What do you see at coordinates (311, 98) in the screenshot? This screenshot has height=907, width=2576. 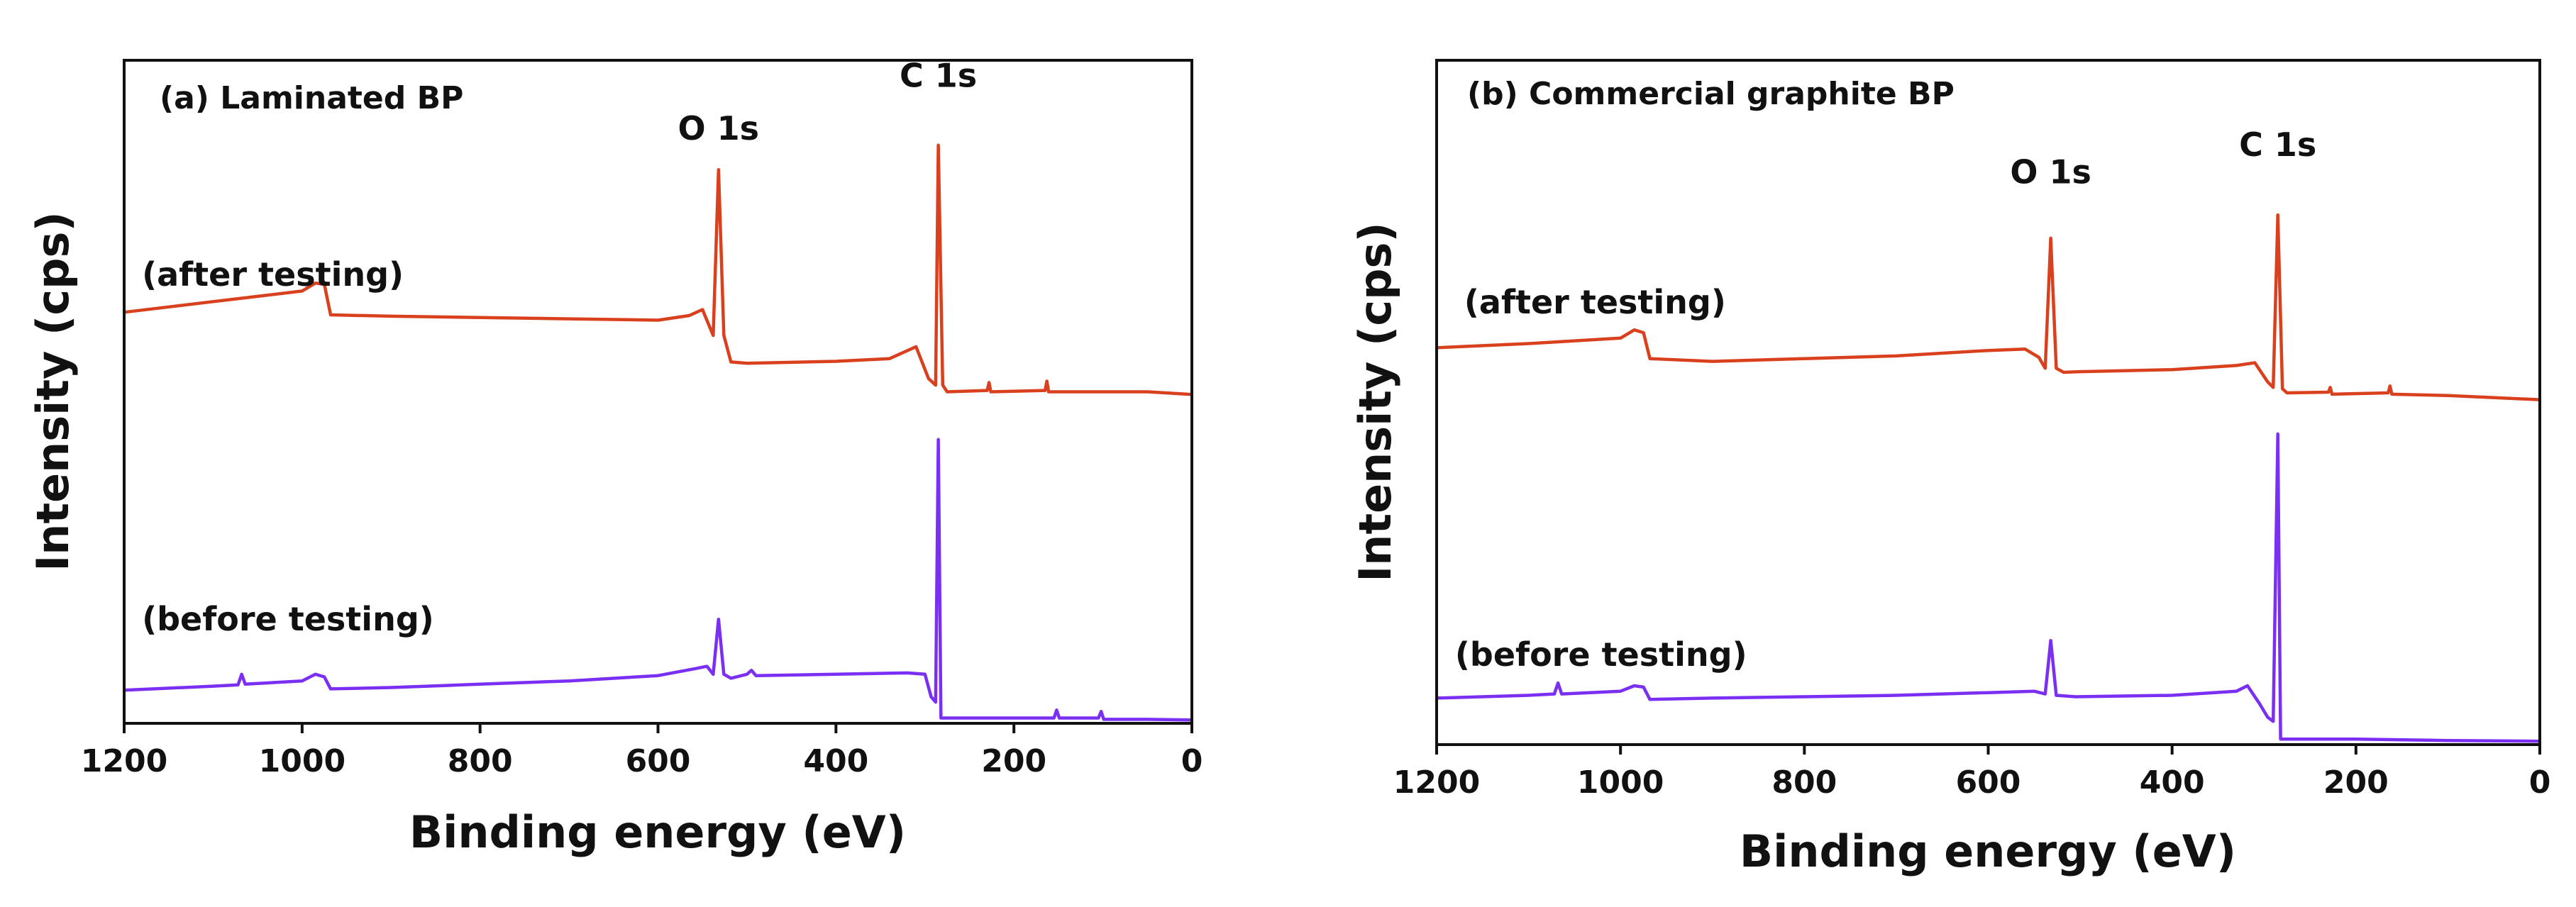 I see `panel-label: (a) Laminated BP` at bounding box center [311, 98].